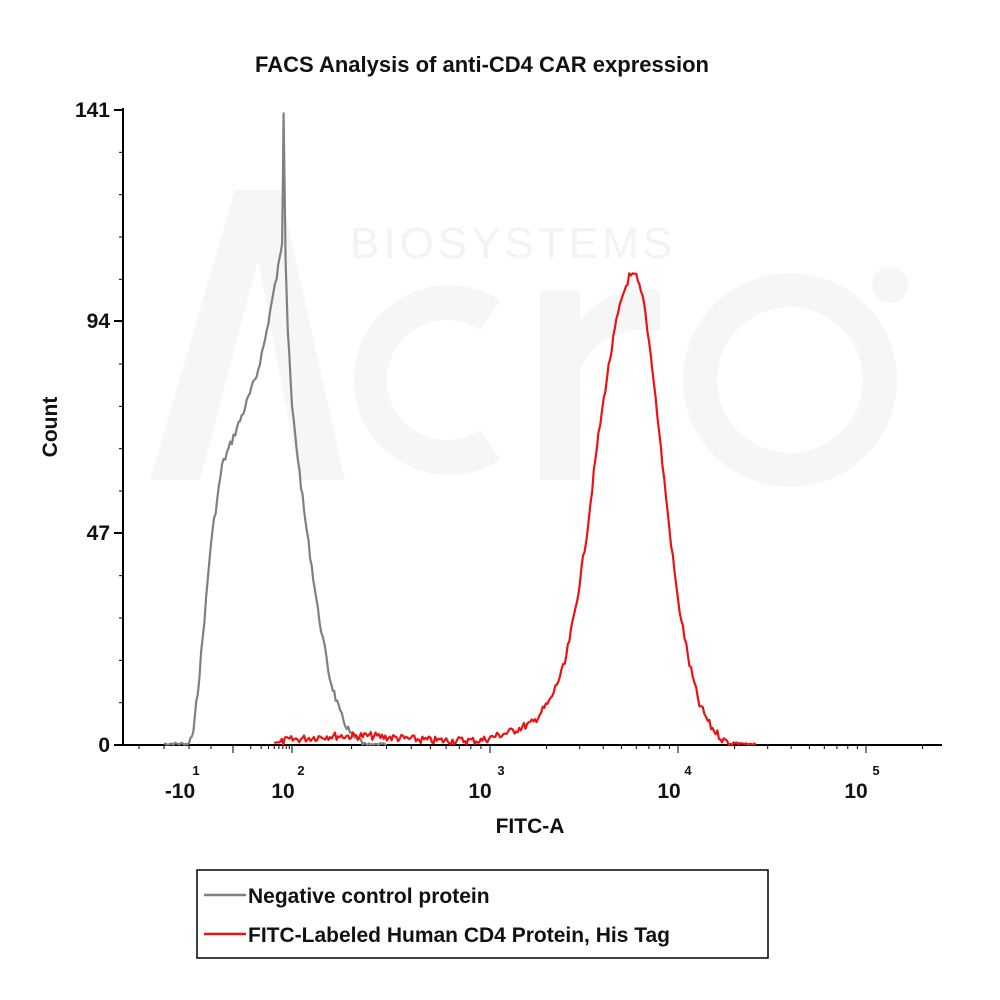 Image resolution: width=1000 pixels, height=1000 pixels. I want to click on y-axis: 0 47 94 141, so click(99, 428).